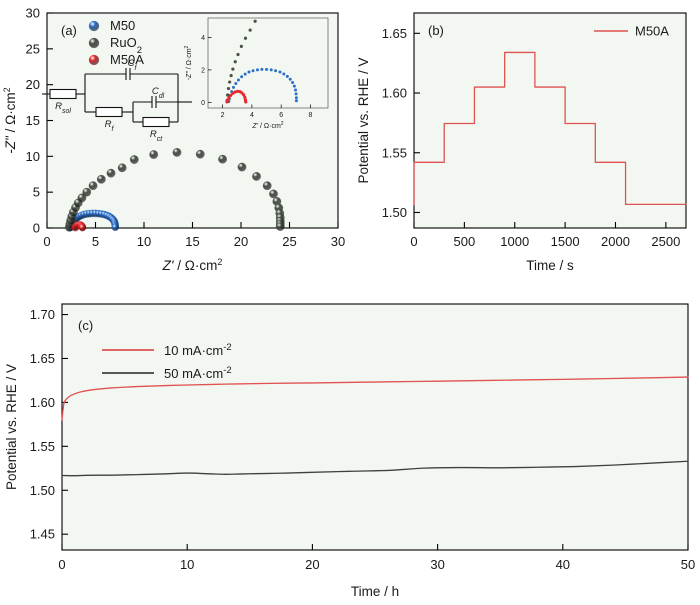 This screenshot has width=700, height=605. I want to click on x-tick-label: 30, so click(338, 241).